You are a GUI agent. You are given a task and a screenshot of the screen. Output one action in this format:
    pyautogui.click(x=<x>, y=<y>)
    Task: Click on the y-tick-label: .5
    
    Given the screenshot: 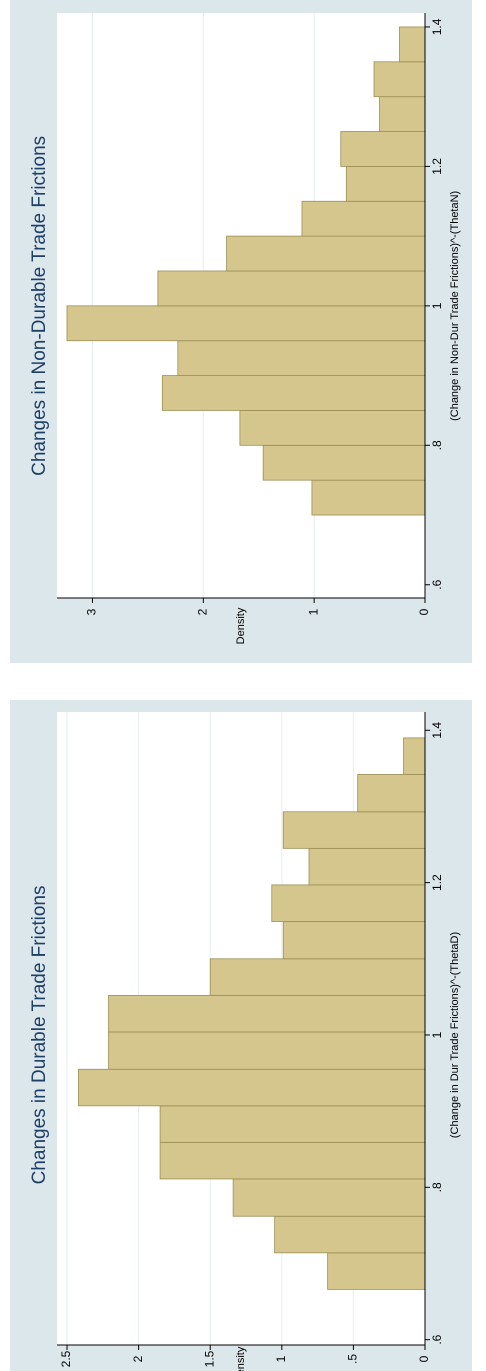 What is the action you would take?
    pyautogui.click(x=353, y=1359)
    